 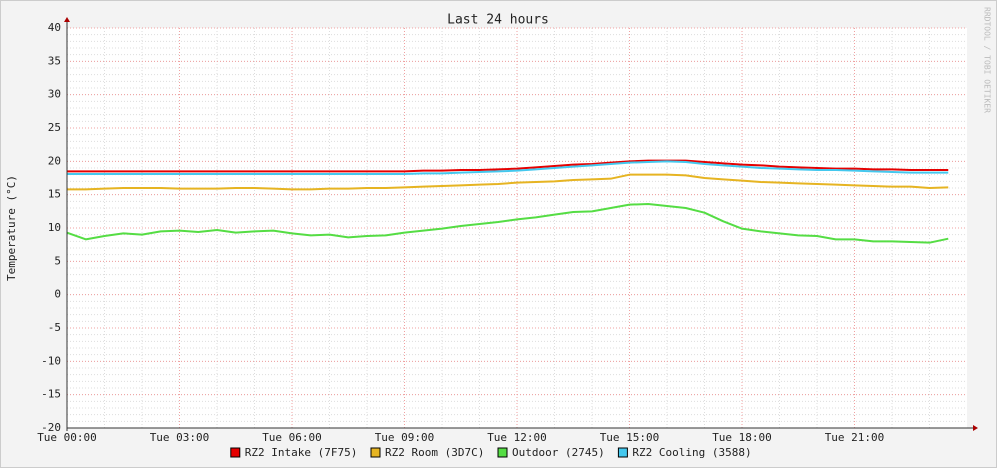 What do you see at coordinates (180, 437) in the screenshot?
I see `x-tick-label: Tue 03:00` at bounding box center [180, 437].